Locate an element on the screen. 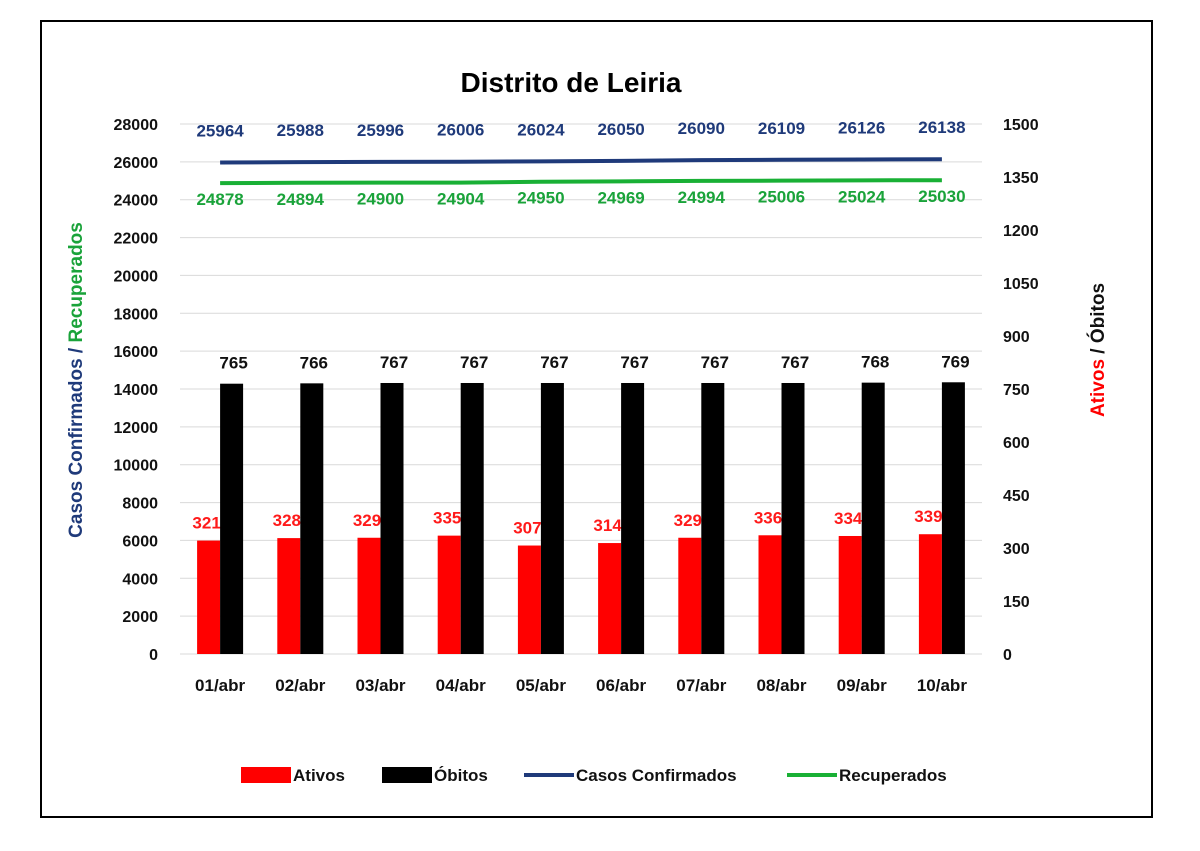 Image resolution: width=1200 pixels, height=851 pixels. right-axis-tick-label: 0 is located at coordinates (1007, 655).